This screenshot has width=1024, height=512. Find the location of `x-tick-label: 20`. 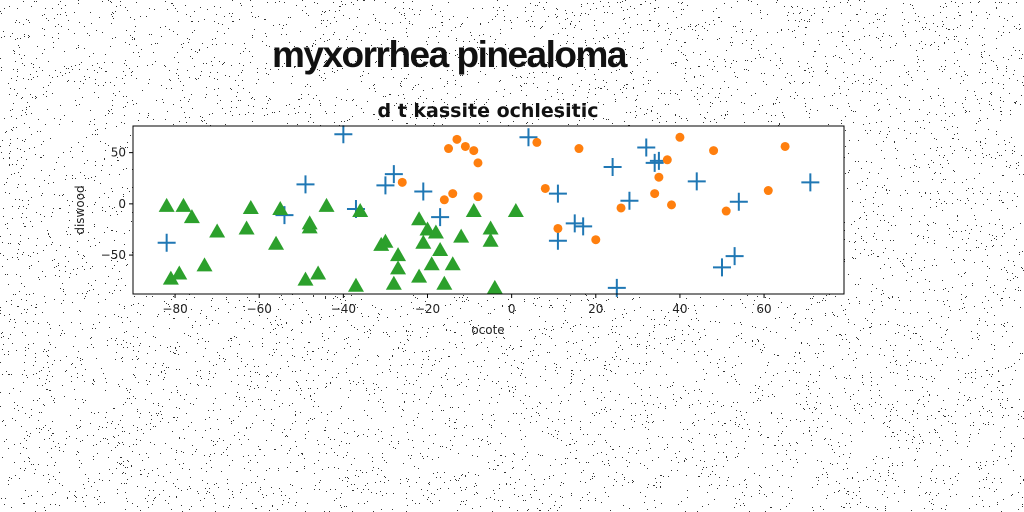

x-tick-label: 20 is located at coordinates (595, 309).